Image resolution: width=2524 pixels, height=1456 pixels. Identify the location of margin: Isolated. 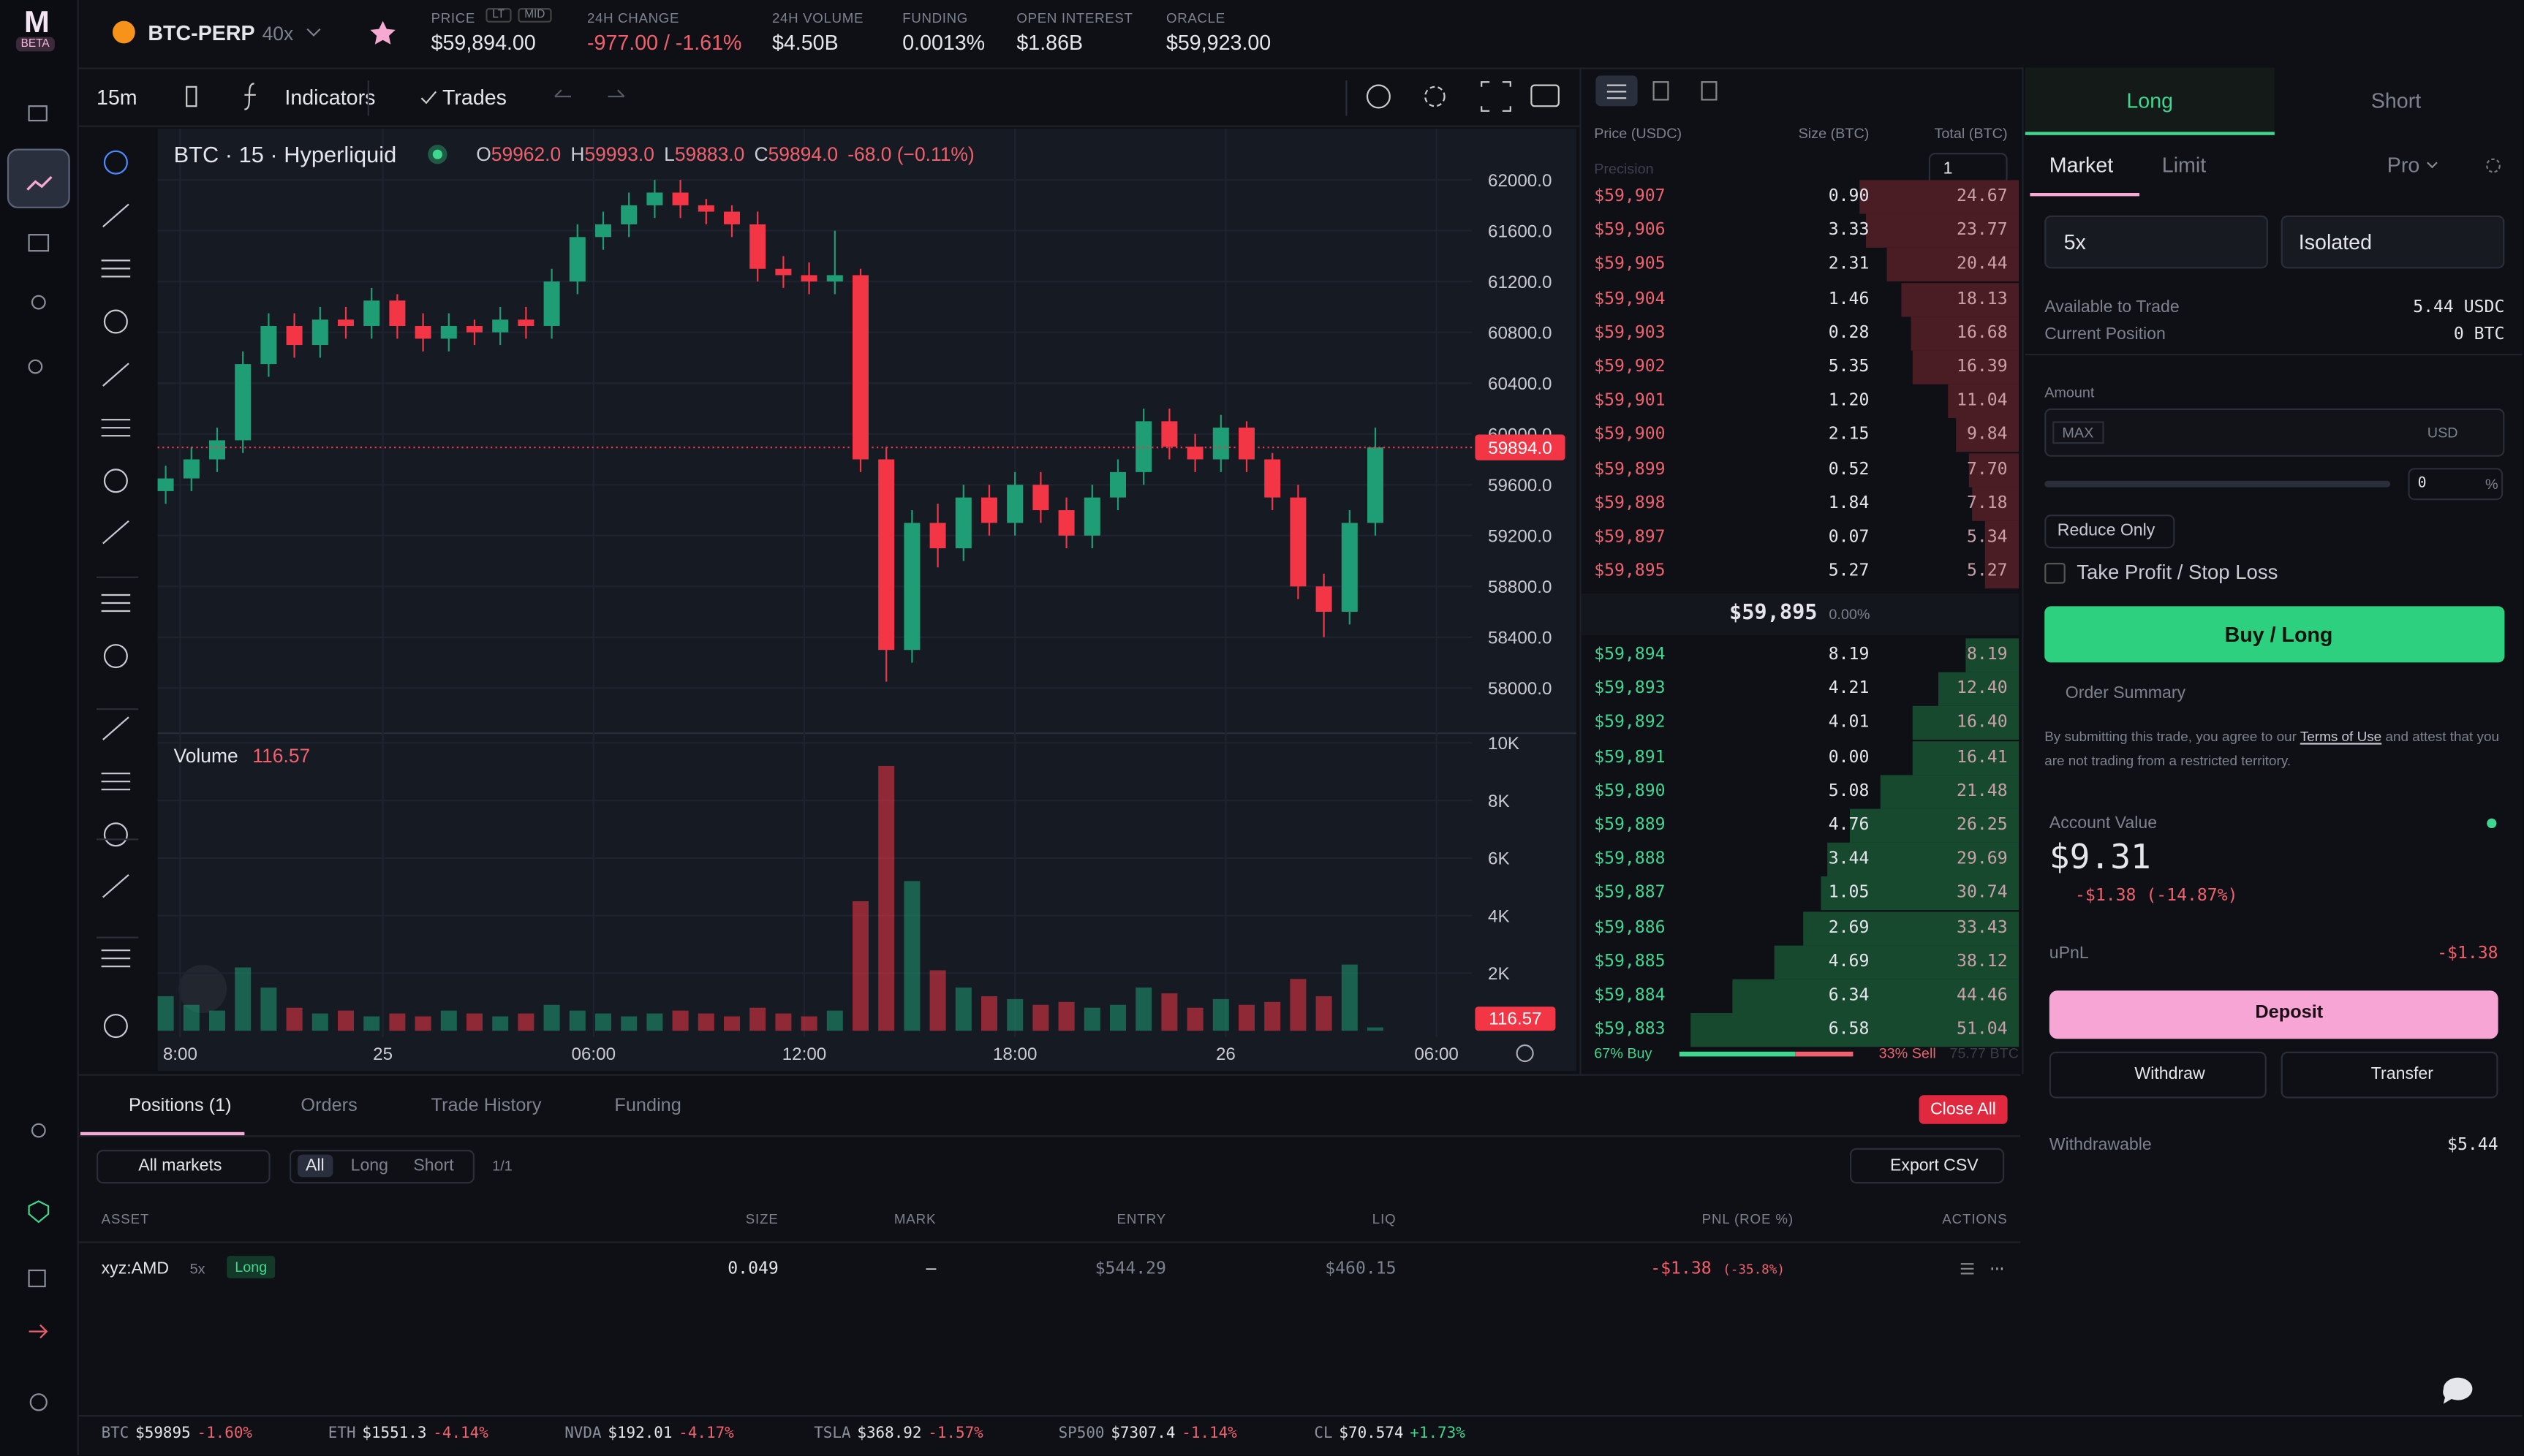
(2335, 242).